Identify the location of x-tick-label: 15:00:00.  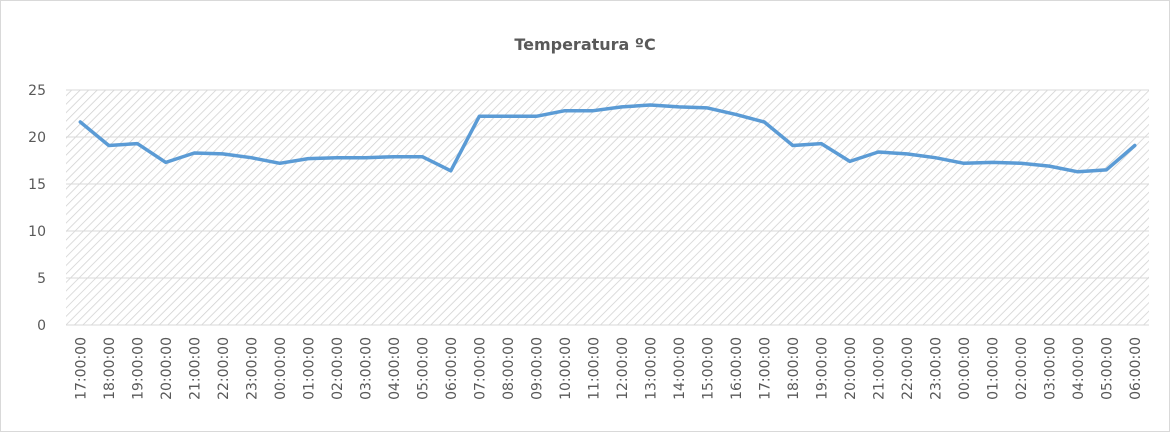
(708, 368).